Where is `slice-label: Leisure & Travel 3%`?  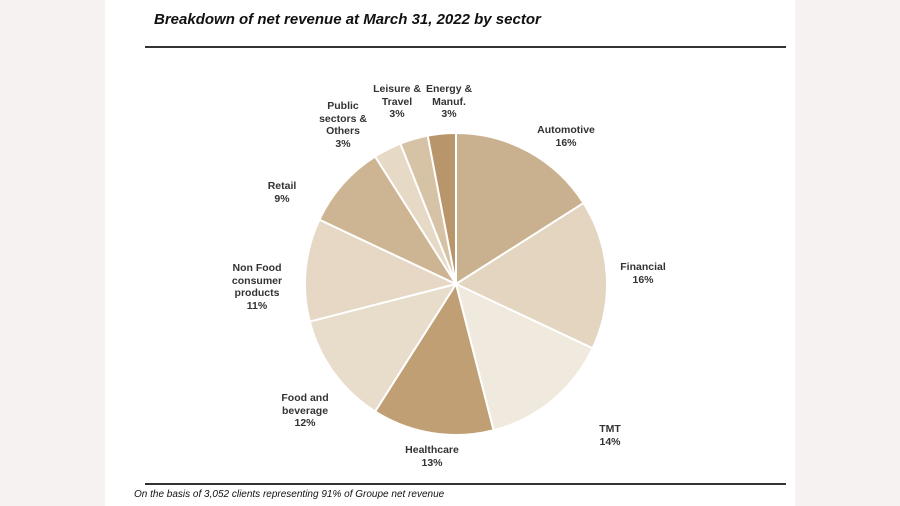
slice-label: Leisure & Travel 3% is located at coordinates (397, 102).